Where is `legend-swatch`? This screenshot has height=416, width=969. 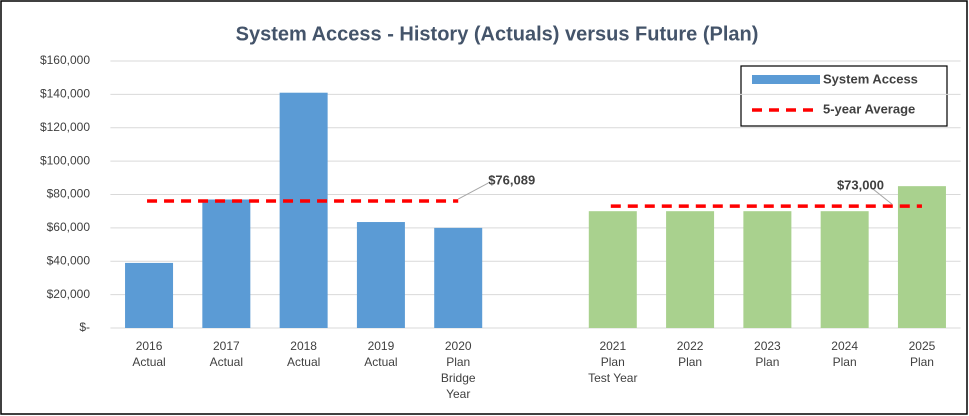
legend-swatch is located at coordinates (786, 79).